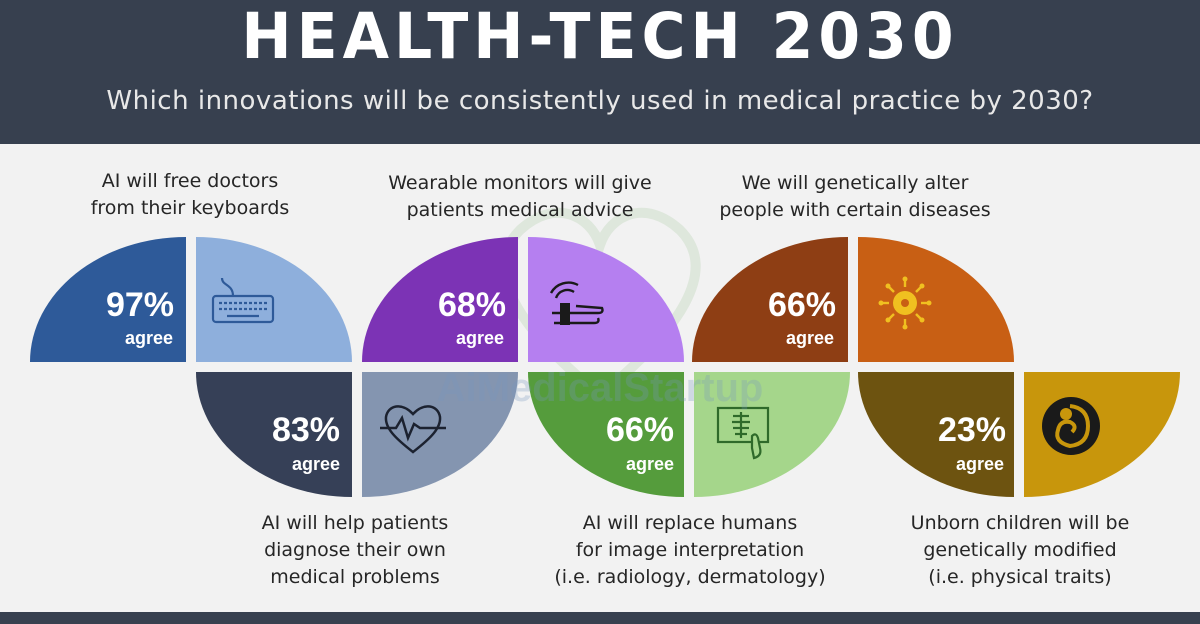 The height and width of the screenshot is (624, 1200). I want to click on item4-agree-label: agree, so click(650, 464).